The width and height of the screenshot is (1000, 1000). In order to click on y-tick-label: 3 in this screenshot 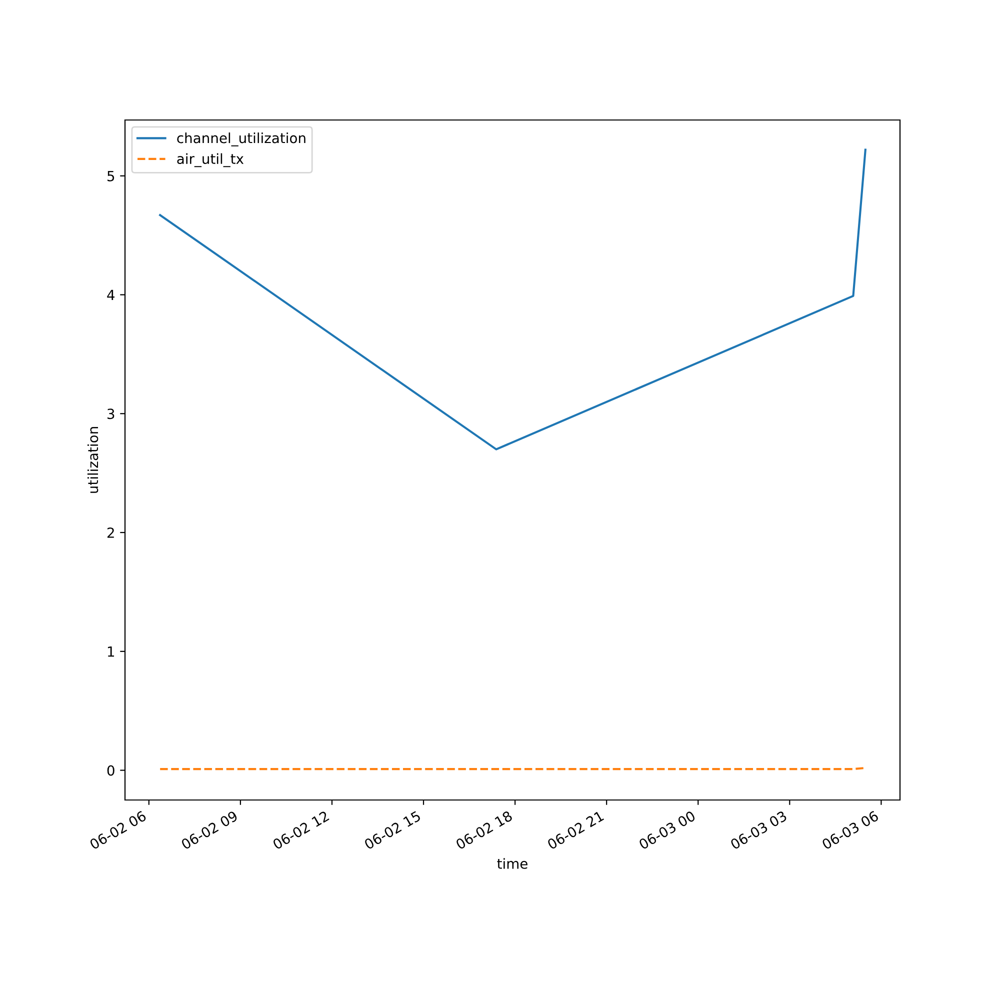, I will do `click(111, 414)`.